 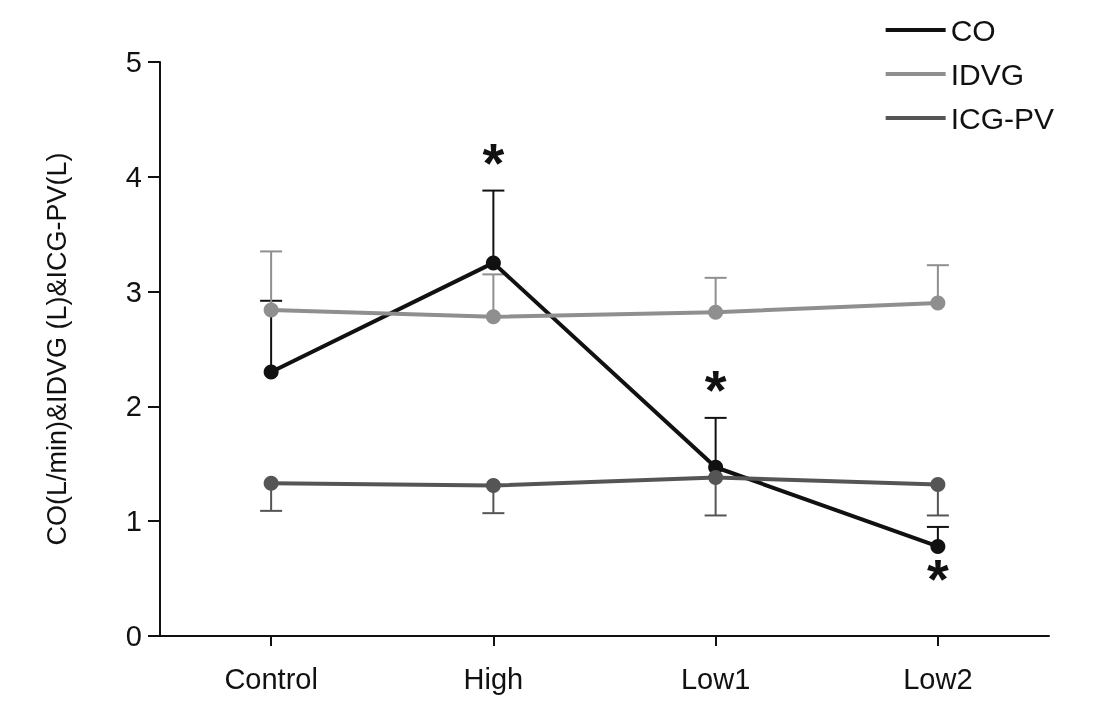 What do you see at coordinates (271, 678) in the screenshot?
I see `x-tick-label: Control` at bounding box center [271, 678].